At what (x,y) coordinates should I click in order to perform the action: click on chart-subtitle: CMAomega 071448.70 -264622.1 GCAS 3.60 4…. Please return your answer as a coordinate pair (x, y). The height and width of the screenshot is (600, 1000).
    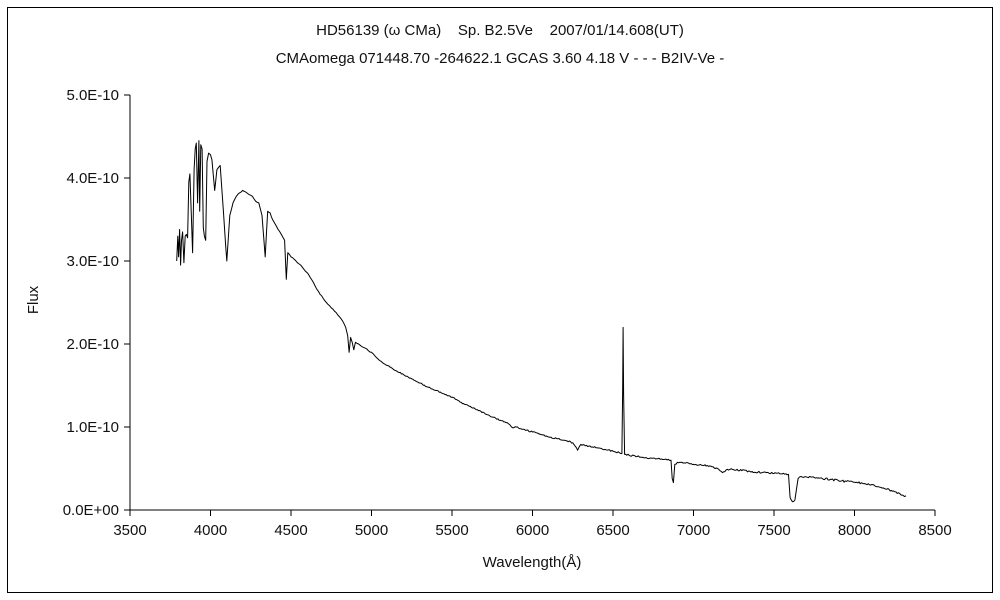
    Looking at the image, I should click on (500, 58).